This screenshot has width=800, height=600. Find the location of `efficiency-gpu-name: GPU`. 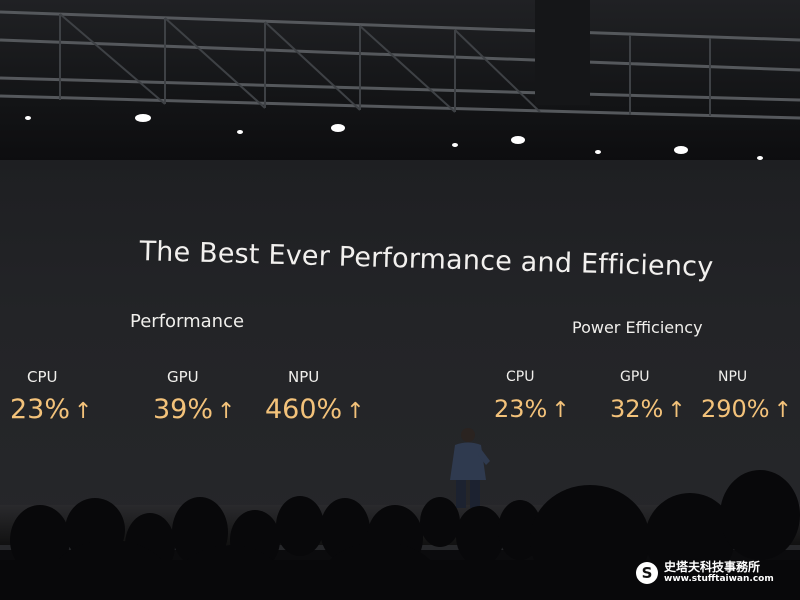

efficiency-gpu-name: GPU is located at coordinates (635, 377).